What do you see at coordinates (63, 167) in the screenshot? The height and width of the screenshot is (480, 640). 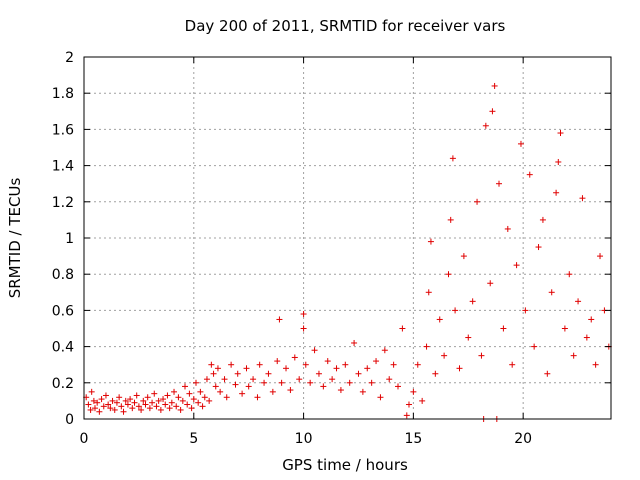 I see `y-tick-label: 1.4` at bounding box center [63, 167].